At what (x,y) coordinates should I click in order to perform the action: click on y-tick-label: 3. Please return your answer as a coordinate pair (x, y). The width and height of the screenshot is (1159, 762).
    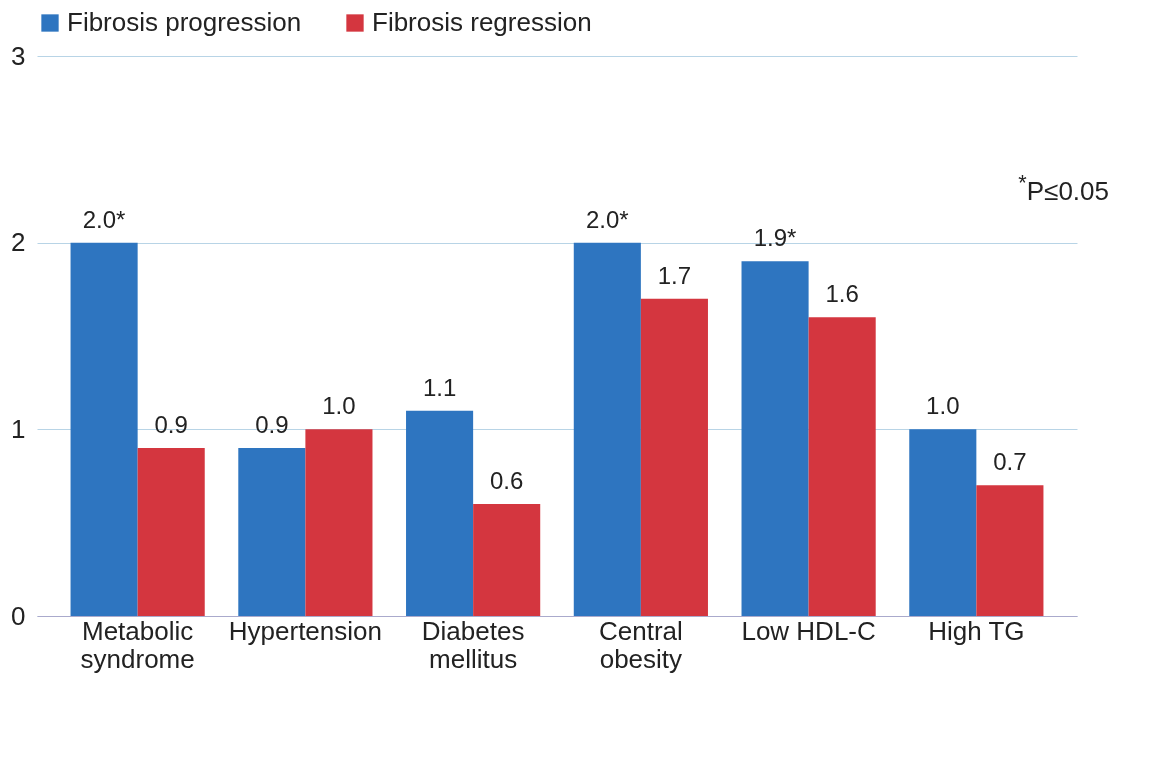
    Looking at the image, I should click on (18, 55).